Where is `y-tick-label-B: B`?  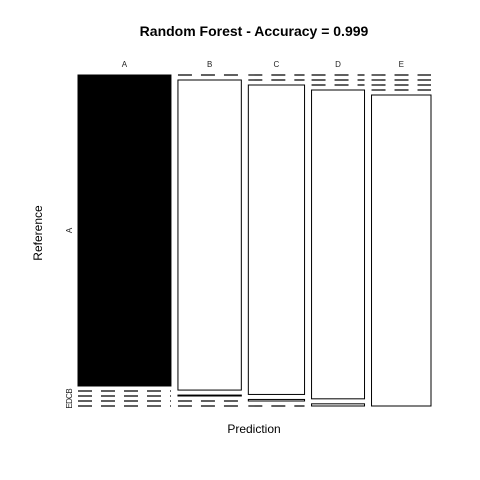
y-tick-label-B: B is located at coordinates (69, 390).